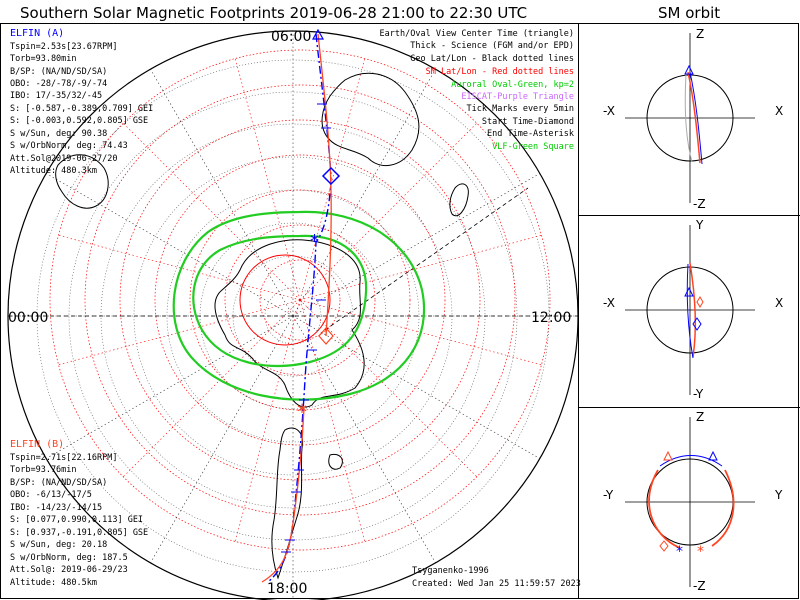  I want to click on probe-a-line: Tspin=2.53s[23.67RPM], so click(63, 47).